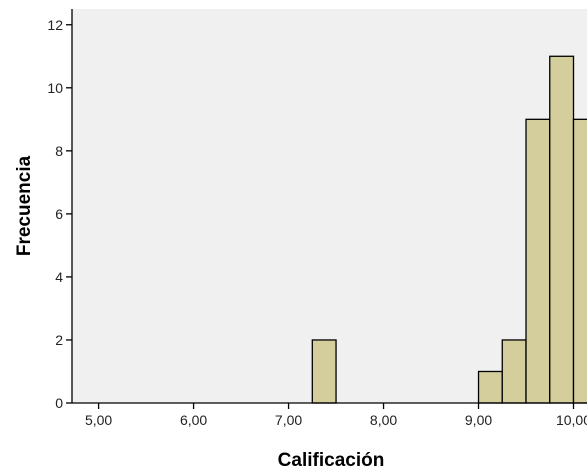 The height and width of the screenshot is (470, 587). What do you see at coordinates (55, 88) in the screenshot?
I see `y-tick-label: 10` at bounding box center [55, 88].